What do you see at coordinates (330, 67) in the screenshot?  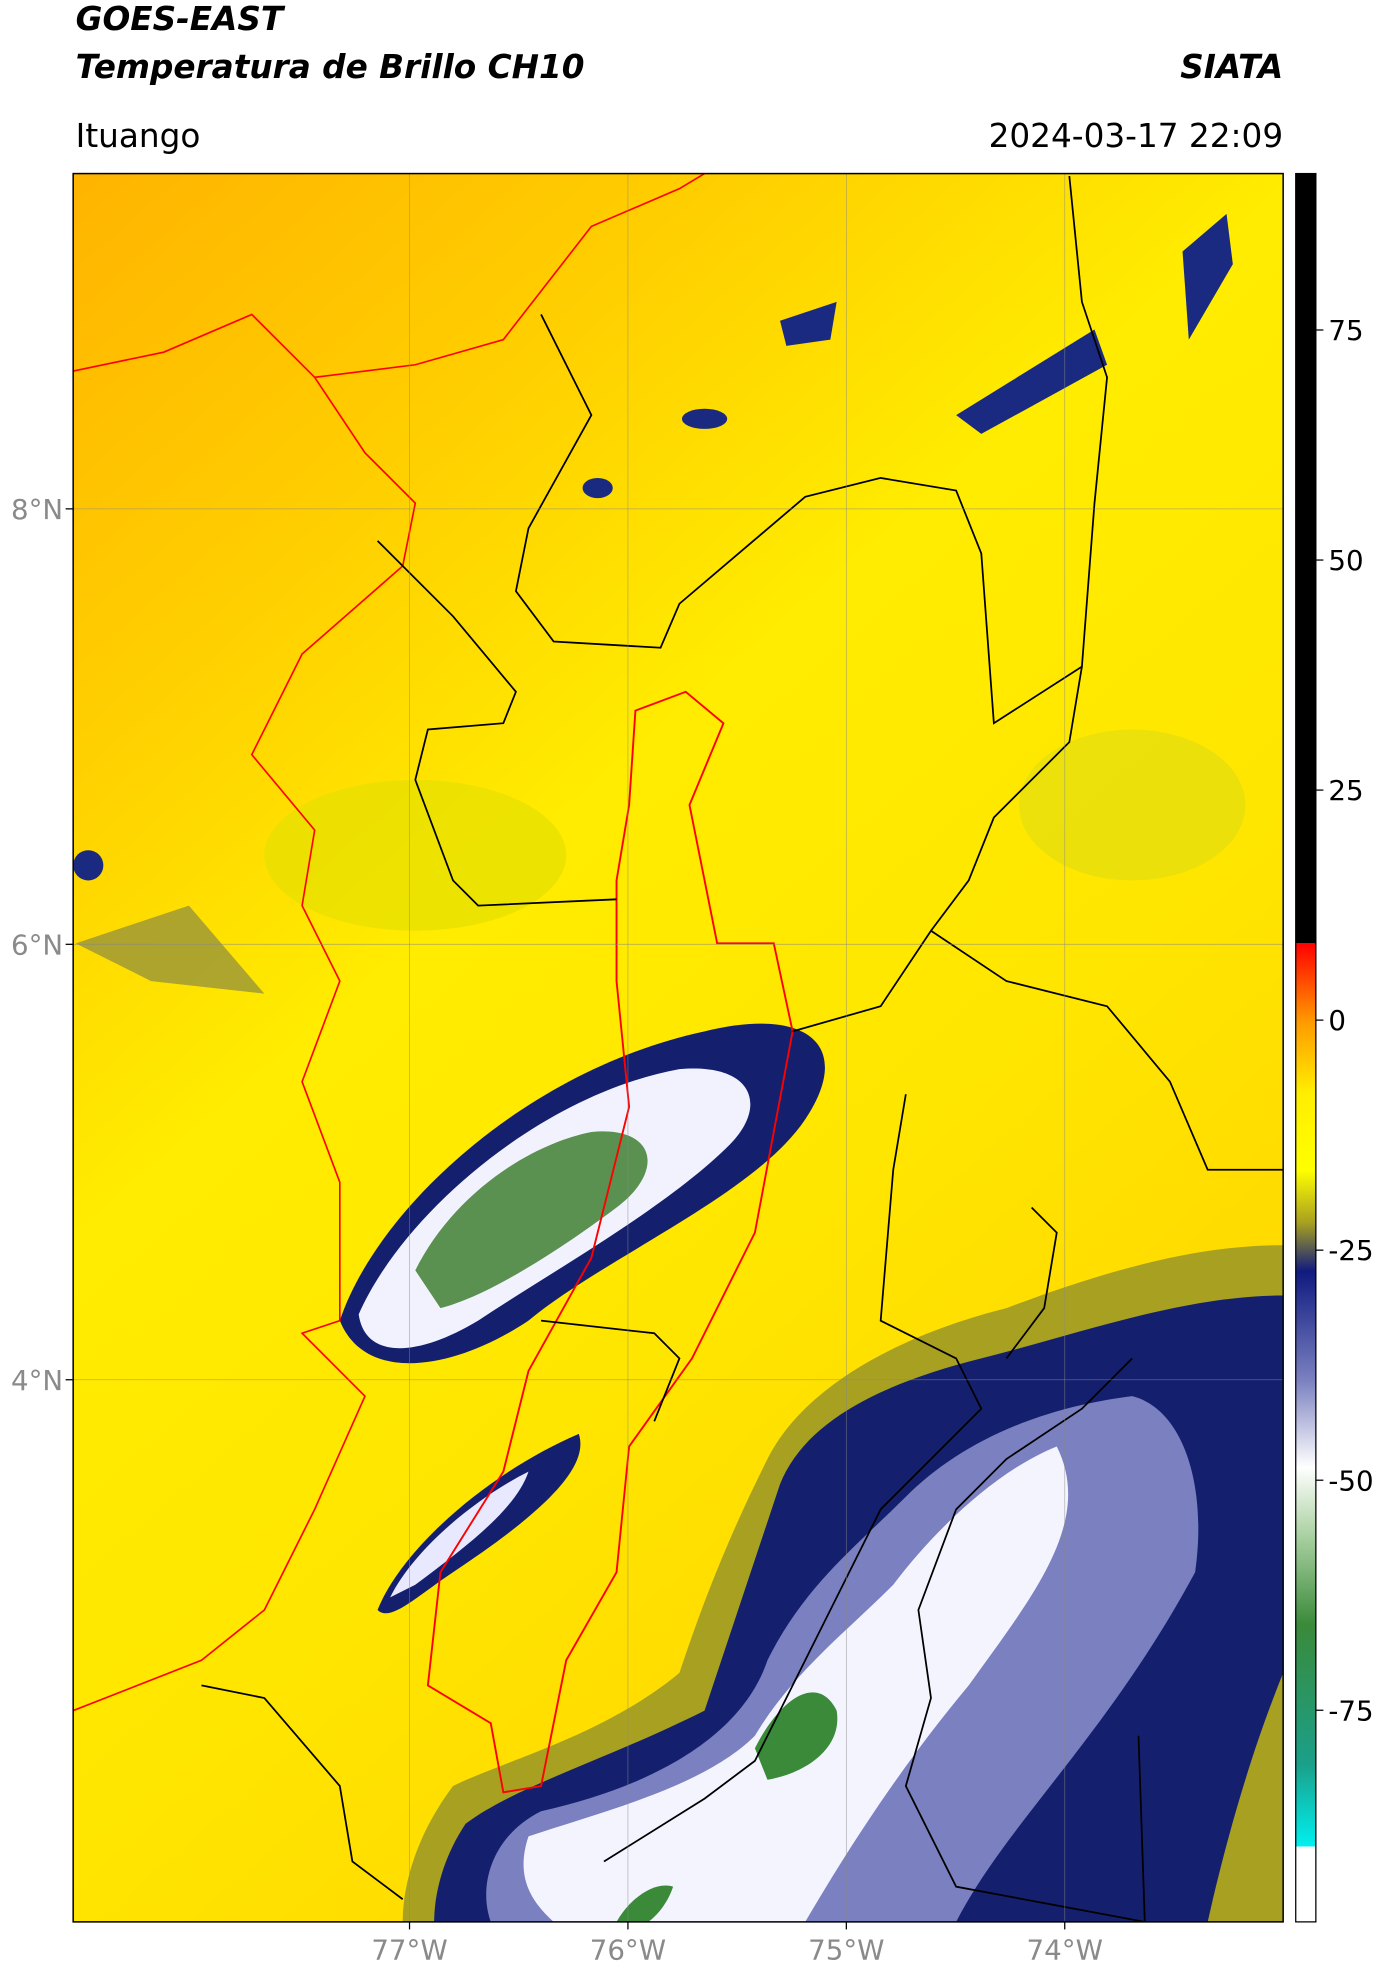 I see `subtitle: Temperatura de Brillo CH10` at bounding box center [330, 67].